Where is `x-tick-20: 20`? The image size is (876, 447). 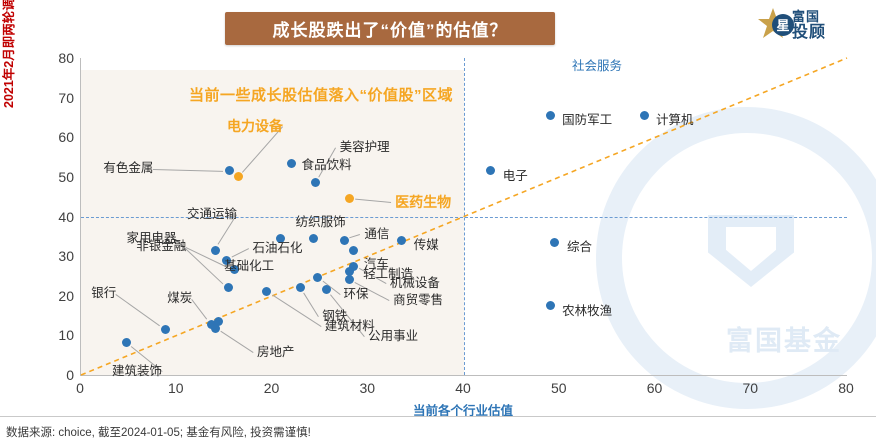 x-tick-20: 20 is located at coordinates (271, 388).